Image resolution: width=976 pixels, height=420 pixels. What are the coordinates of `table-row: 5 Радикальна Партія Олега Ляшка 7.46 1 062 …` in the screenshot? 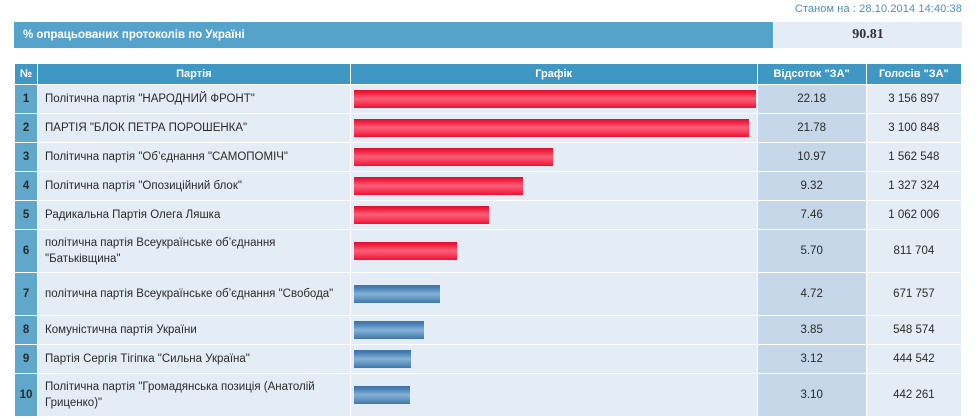 It's located at (488, 215).